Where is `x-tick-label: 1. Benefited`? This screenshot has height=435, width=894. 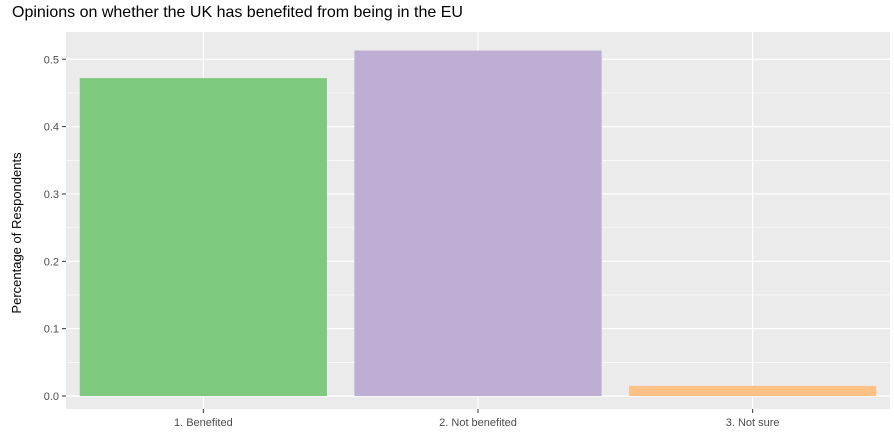
x-tick-label: 1. Benefited is located at coordinates (203, 423).